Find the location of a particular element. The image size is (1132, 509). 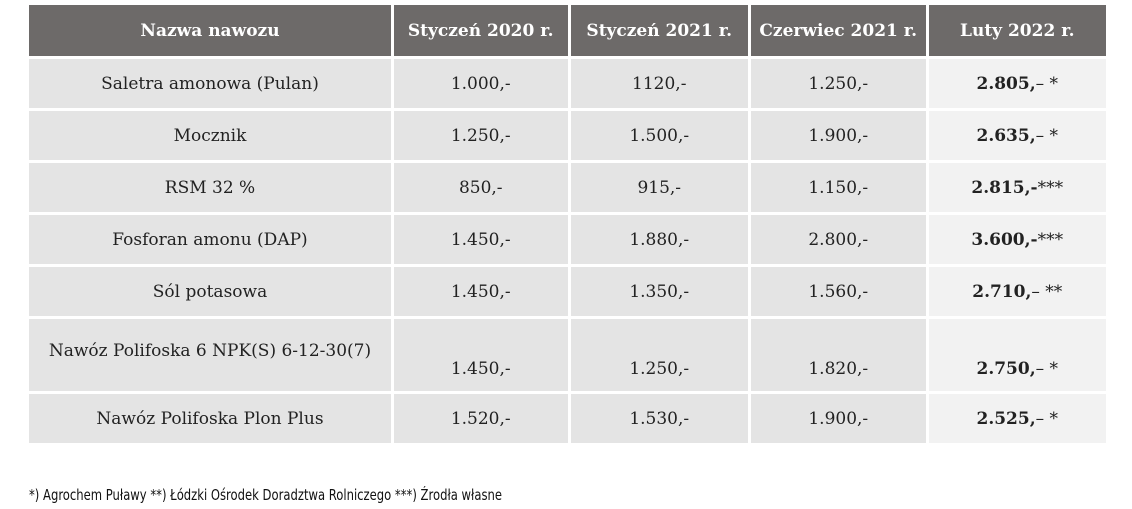

header-jan-2021: Styczeń 2021 r. is located at coordinates (659, 30).